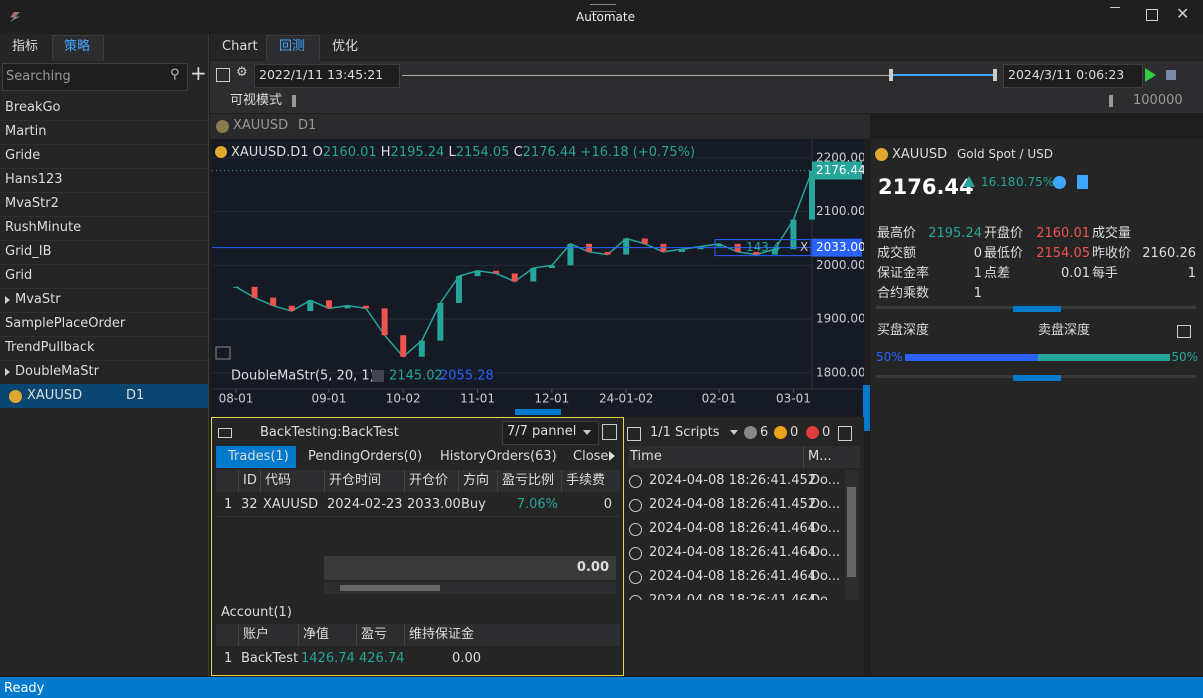  I want to click on table-row, so click(418, 505).